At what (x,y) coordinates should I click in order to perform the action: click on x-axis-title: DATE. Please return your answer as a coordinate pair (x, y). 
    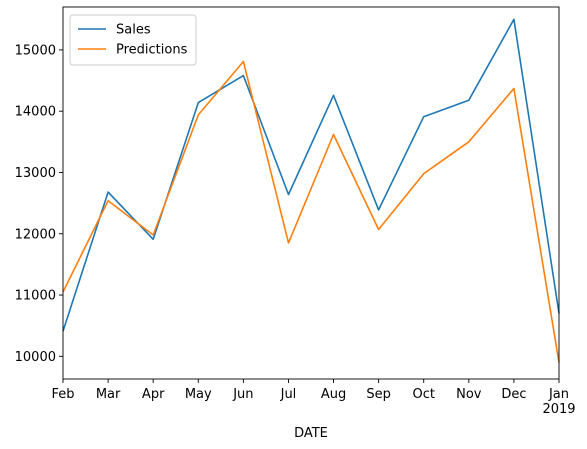
    Looking at the image, I should click on (311, 433).